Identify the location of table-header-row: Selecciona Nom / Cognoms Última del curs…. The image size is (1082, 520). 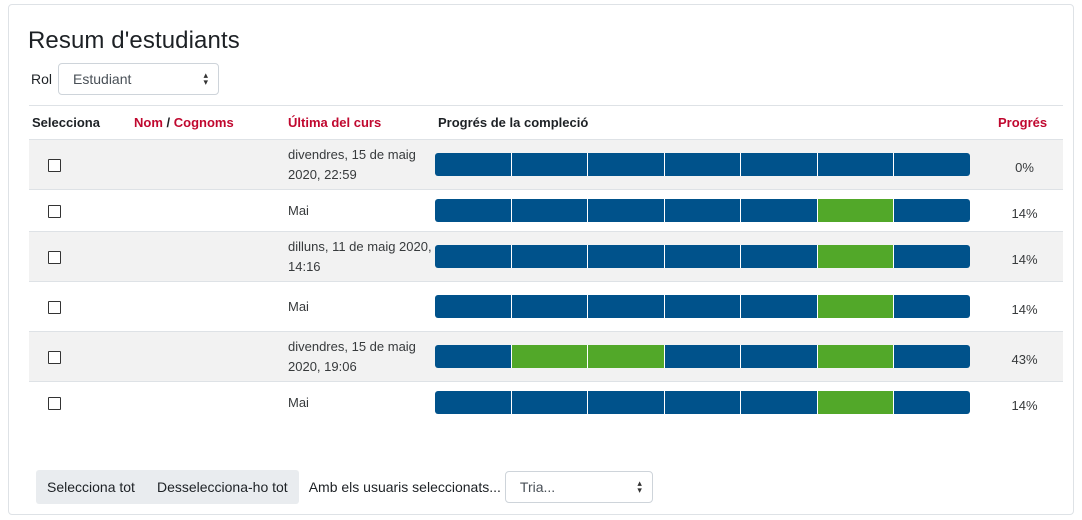
(546, 122).